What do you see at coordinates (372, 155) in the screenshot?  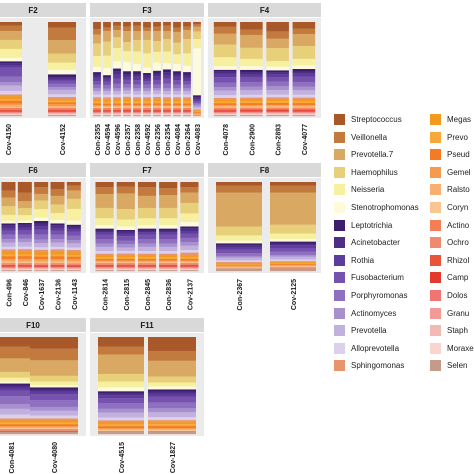 I see `legend-label: Prevotella.7` at bounding box center [372, 155].